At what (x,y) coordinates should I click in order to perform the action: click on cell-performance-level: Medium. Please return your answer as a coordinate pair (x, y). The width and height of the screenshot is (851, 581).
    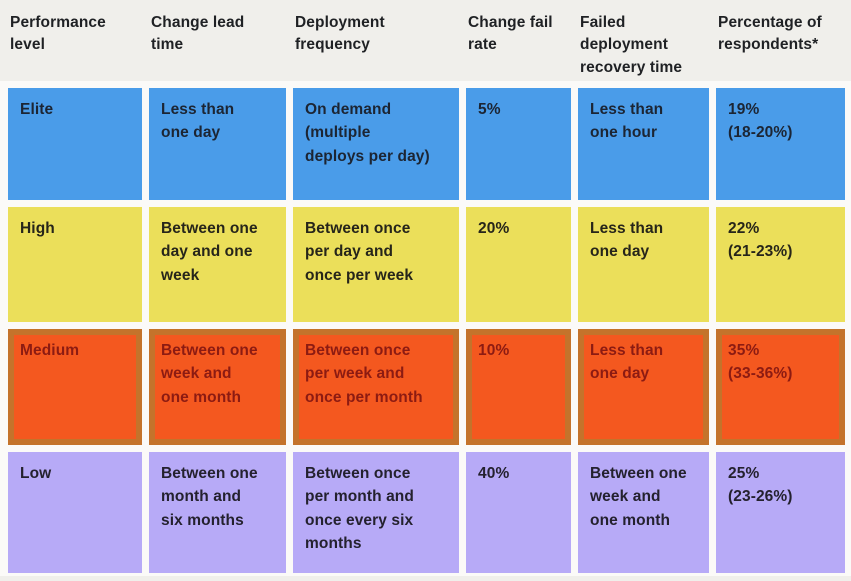
    Looking at the image, I should click on (75, 387).